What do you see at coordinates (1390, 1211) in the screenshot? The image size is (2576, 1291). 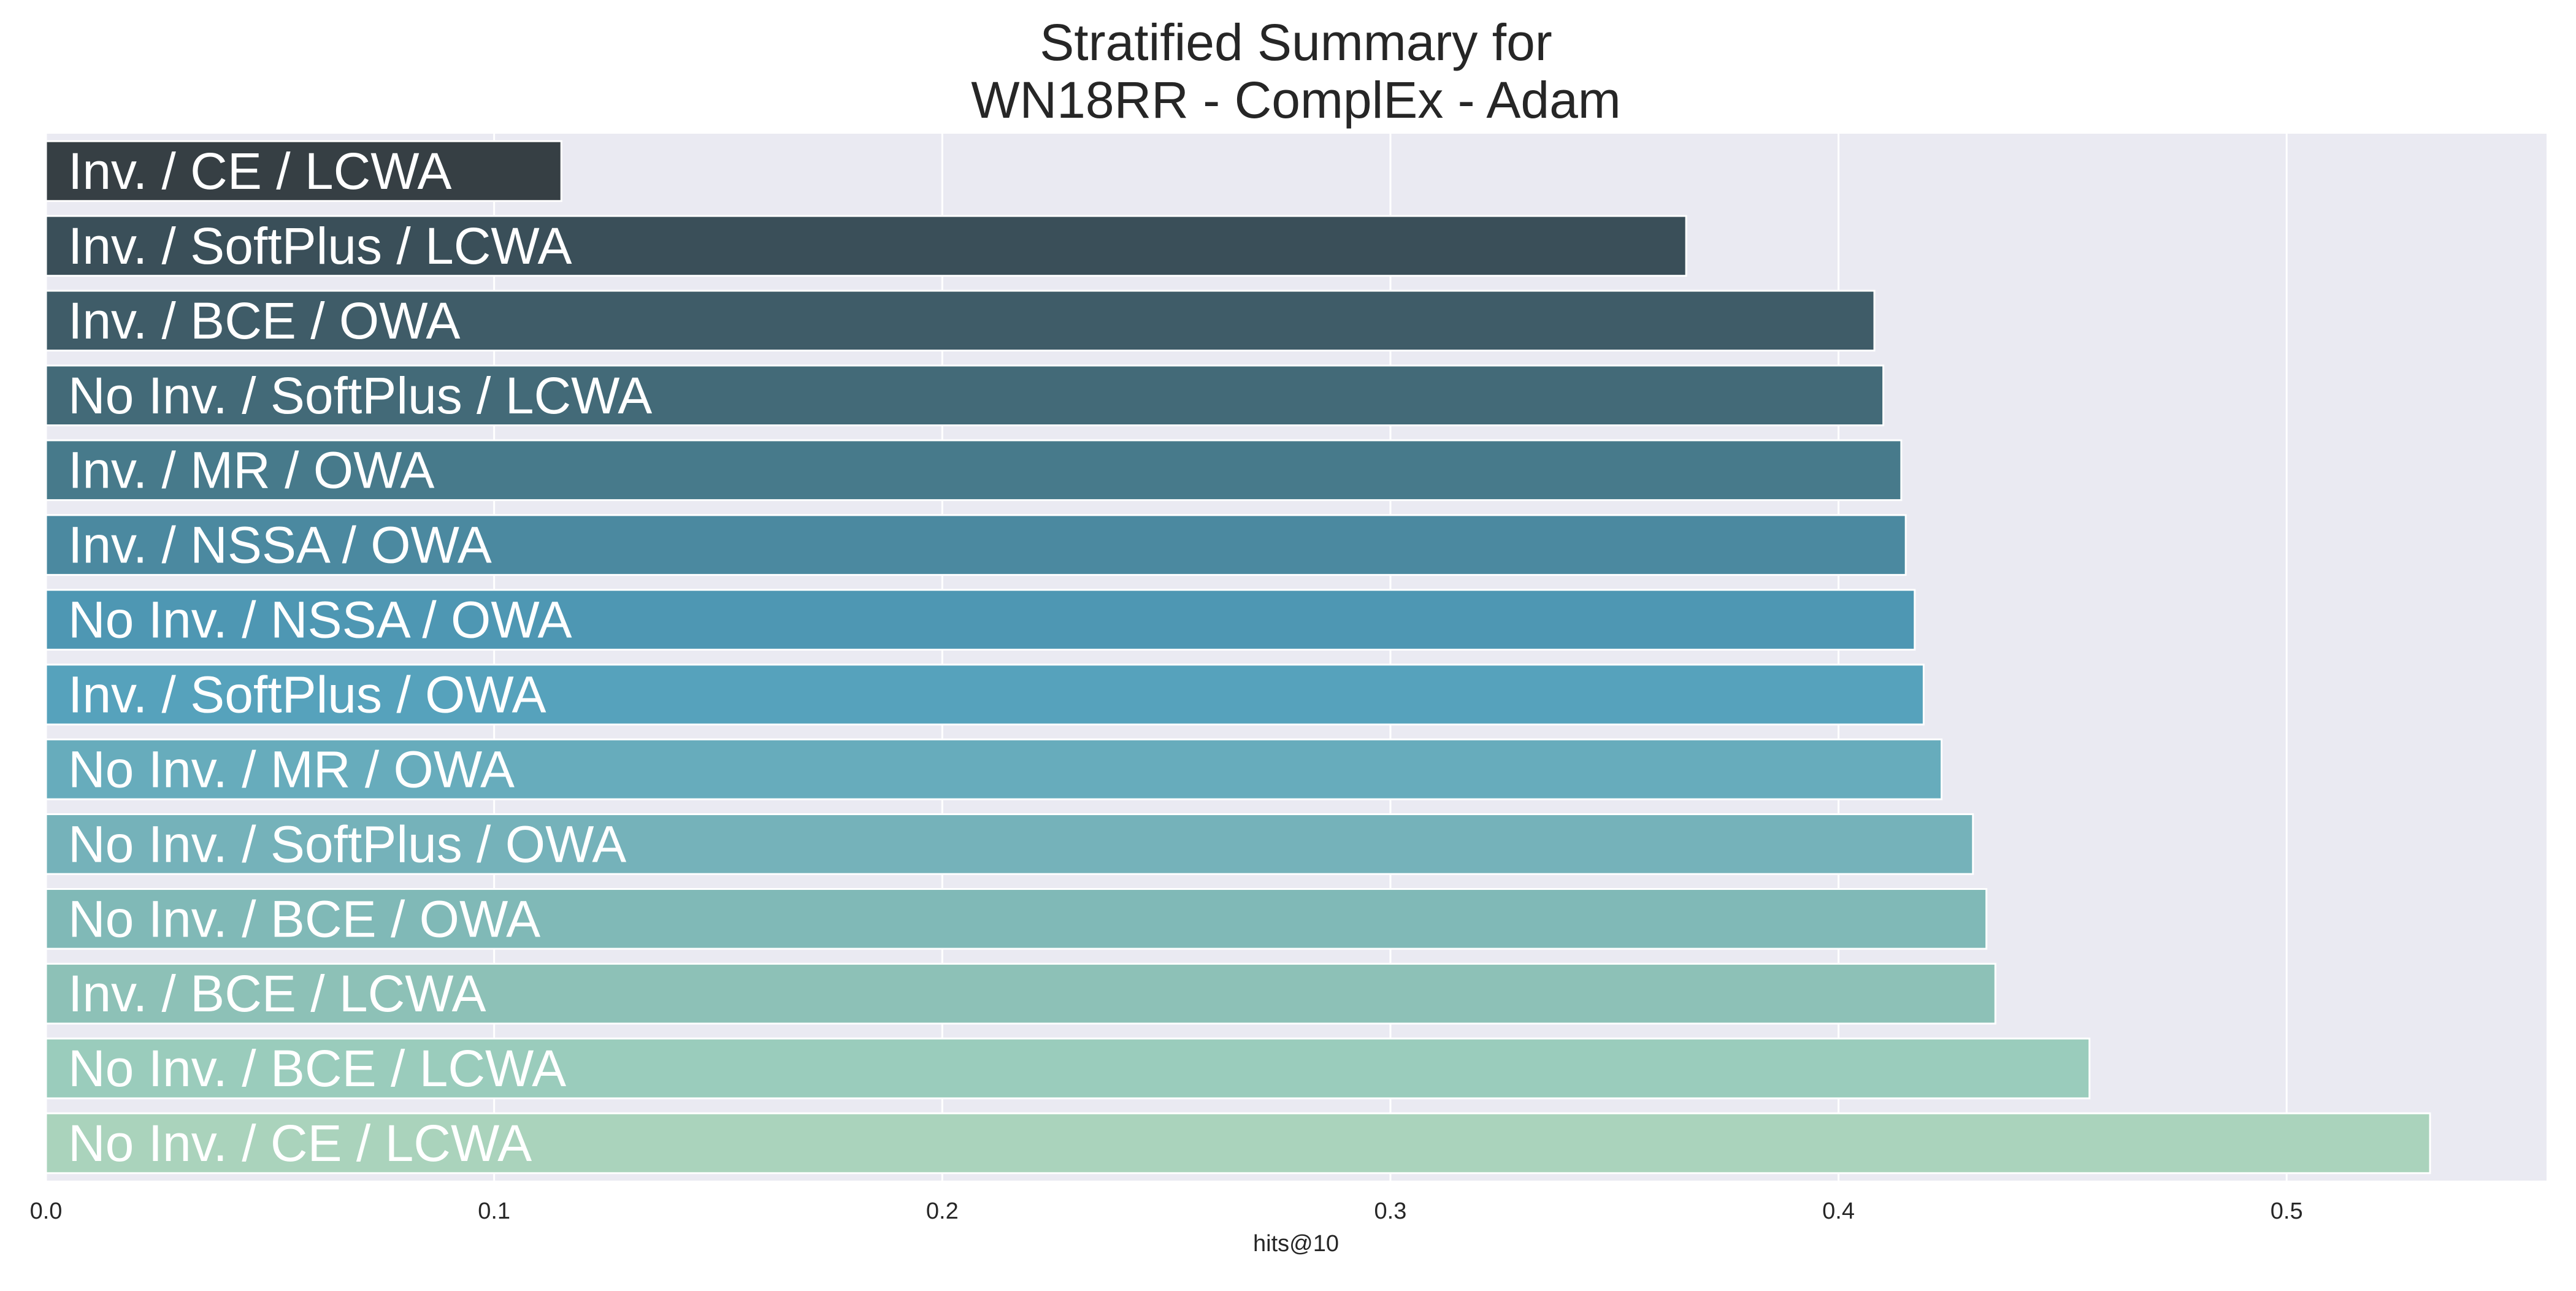 I see `x-tick-label: 0.3` at bounding box center [1390, 1211].